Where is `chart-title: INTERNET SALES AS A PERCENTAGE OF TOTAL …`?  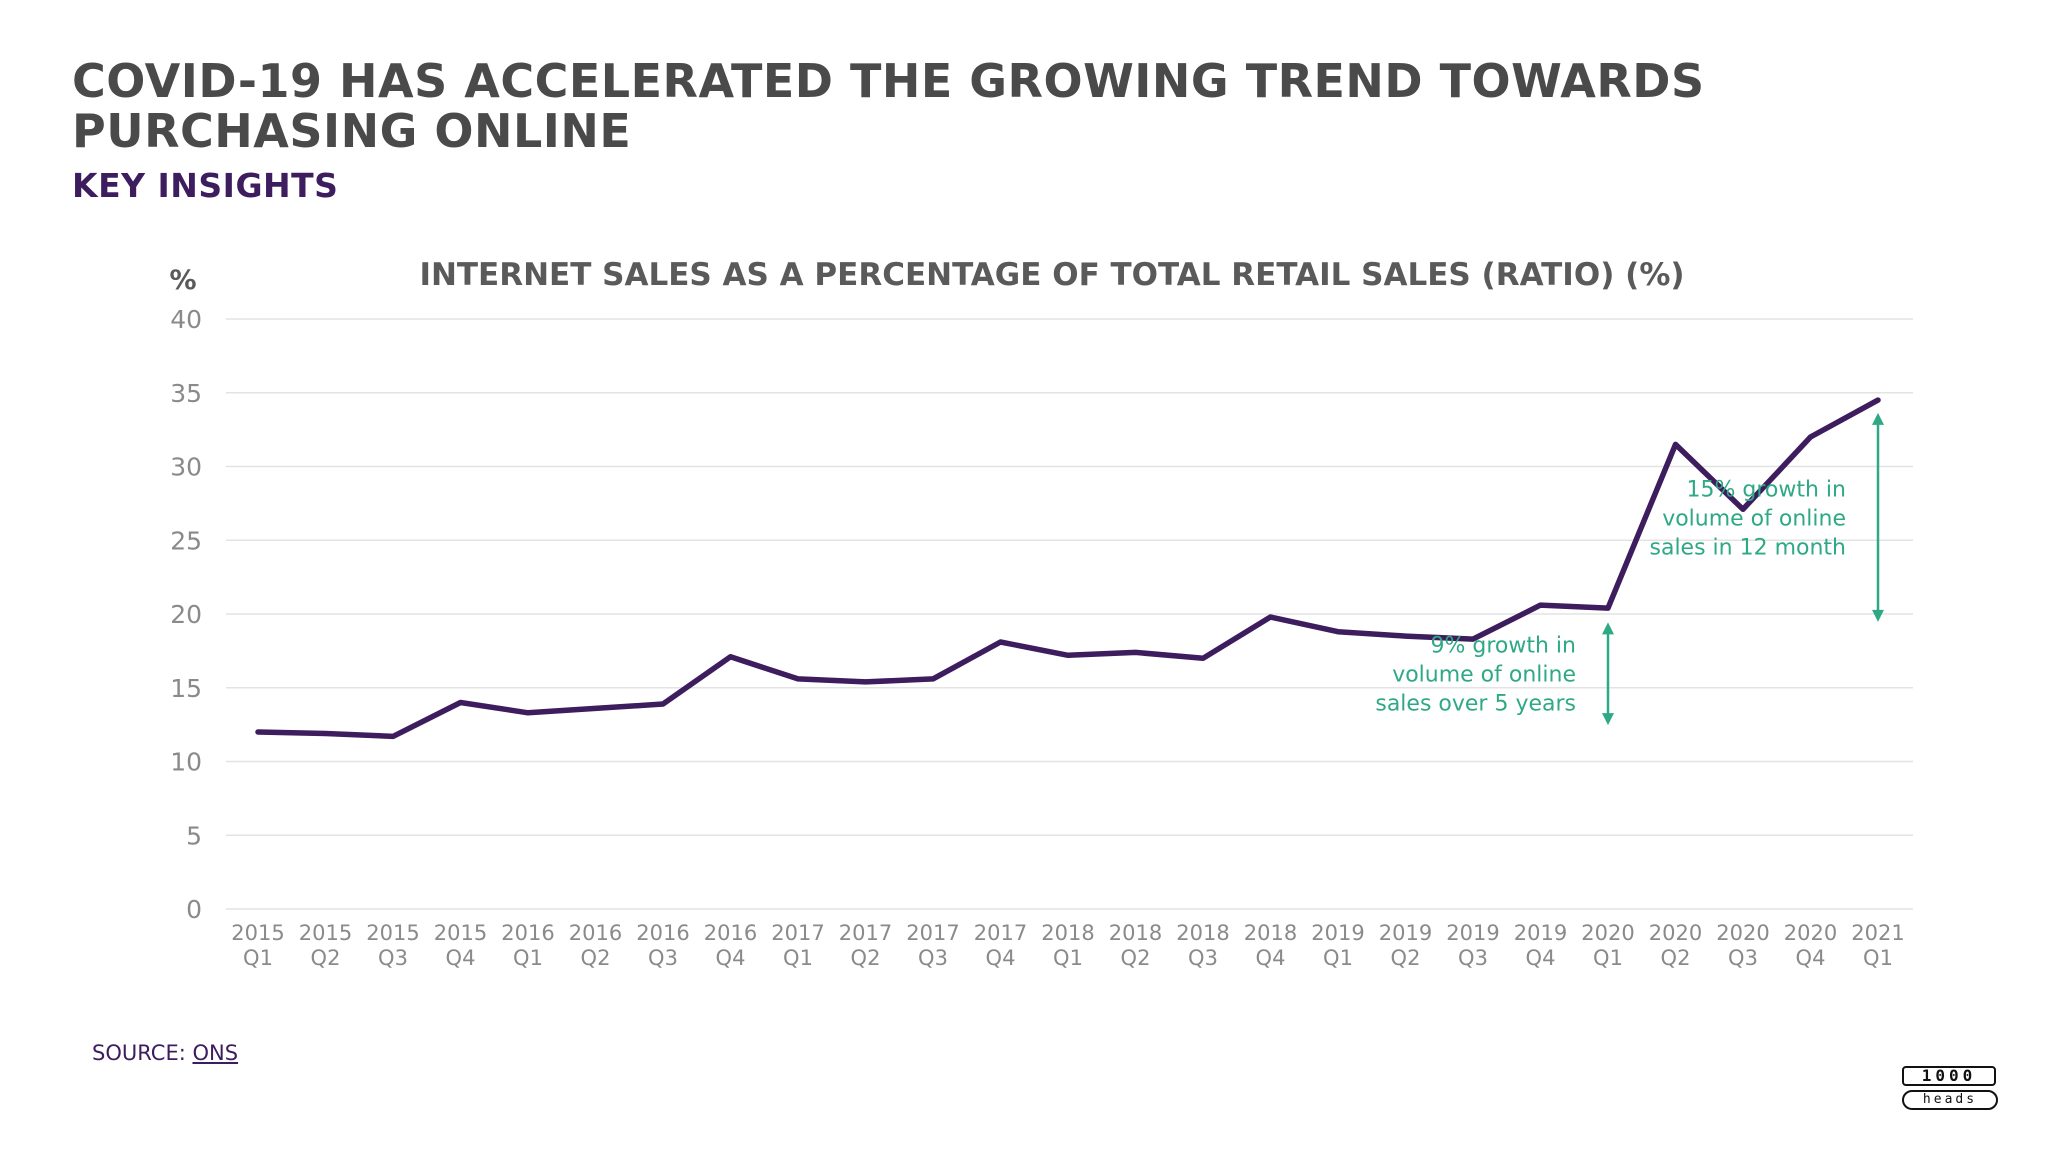
chart-title: INTERNET SALES AS A PERCENTAGE OF TOTAL … is located at coordinates (1051, 275).